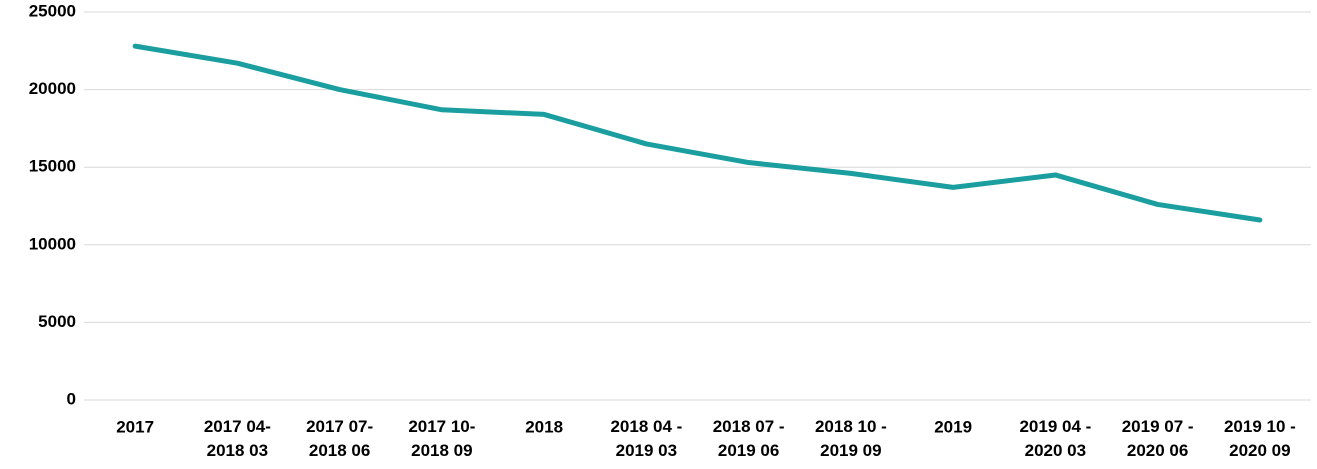 This screenshot has height=469, width=1317. What do you see at coordinates (339, 438) in the screenshot?
I see `x-tick-label: 2017 07-2018 06` at bounding box center [339, 438].